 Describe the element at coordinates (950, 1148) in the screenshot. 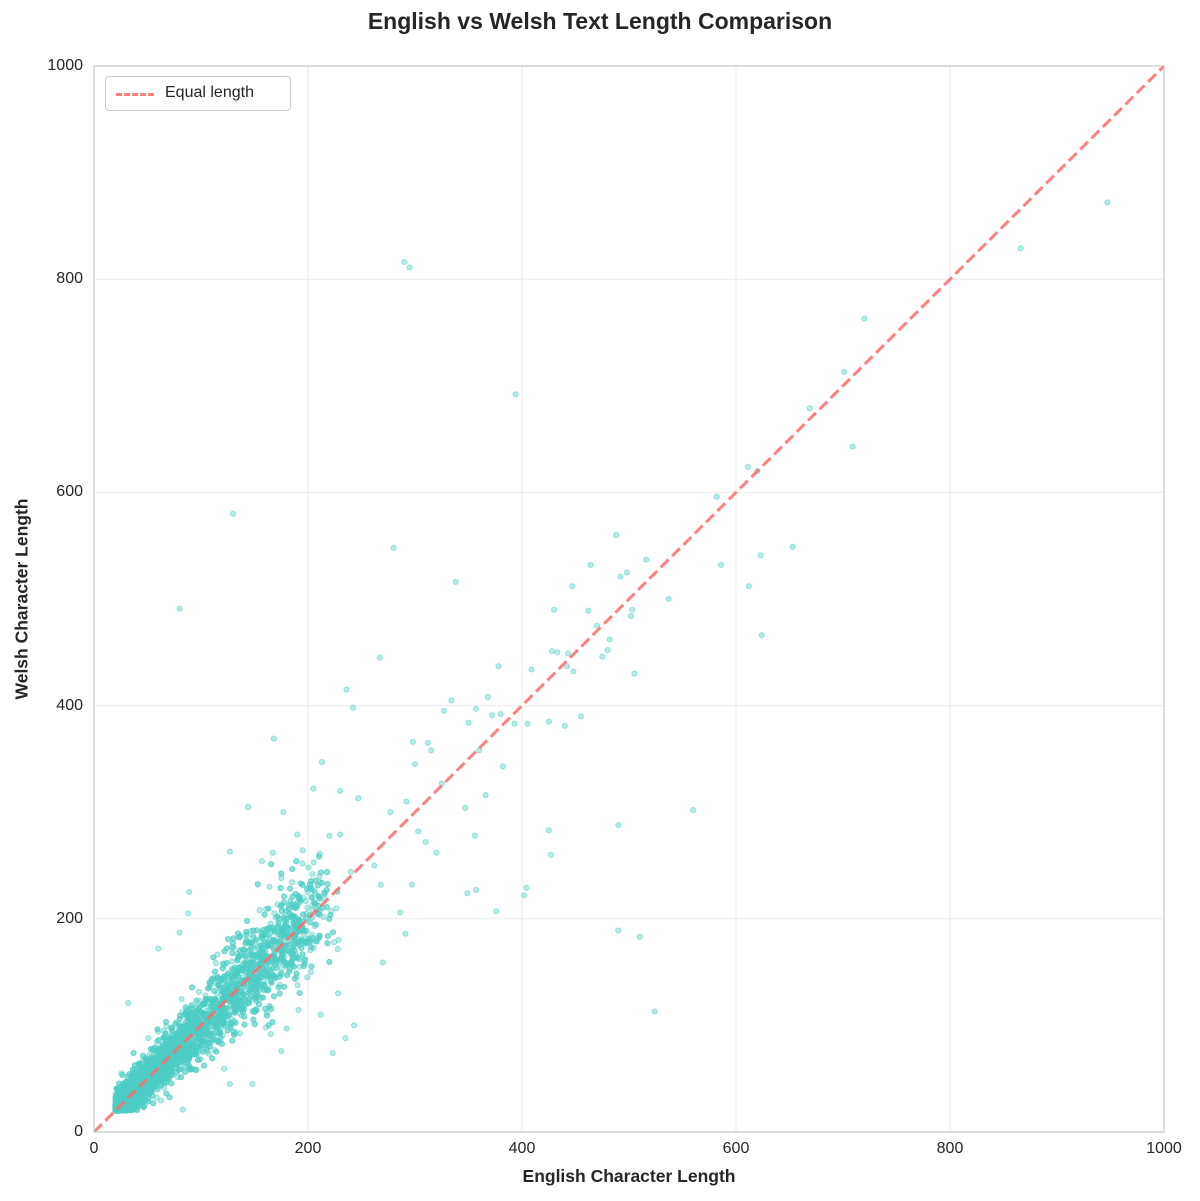

I see `x-tick-label: 800` at that location.